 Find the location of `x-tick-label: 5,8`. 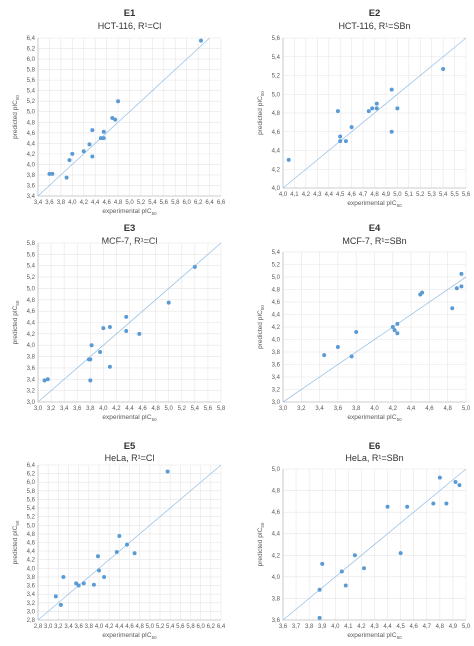

x-tick-label: 5,8 is located at coordinates (190, 627).